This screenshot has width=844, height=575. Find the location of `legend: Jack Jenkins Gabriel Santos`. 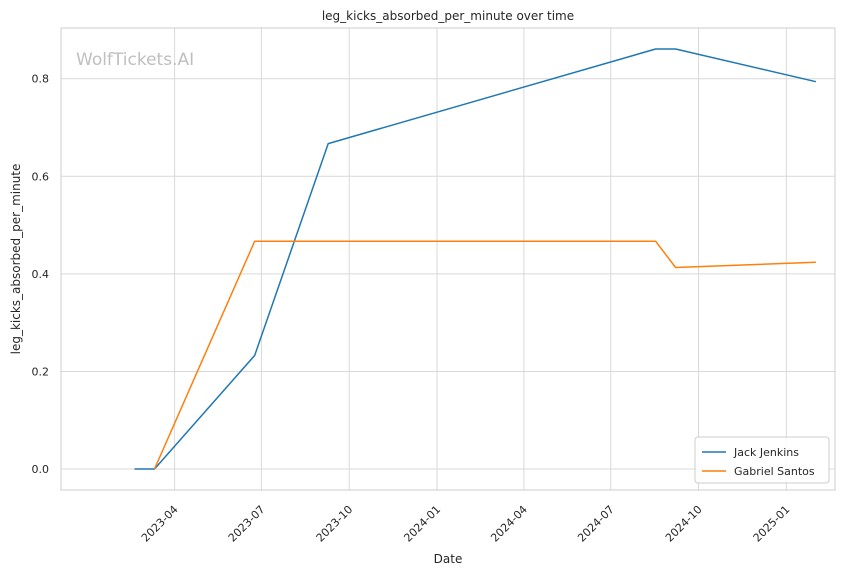

legend: Jack Jenkins Gabriel Santos is located at coordinates (762, 460).